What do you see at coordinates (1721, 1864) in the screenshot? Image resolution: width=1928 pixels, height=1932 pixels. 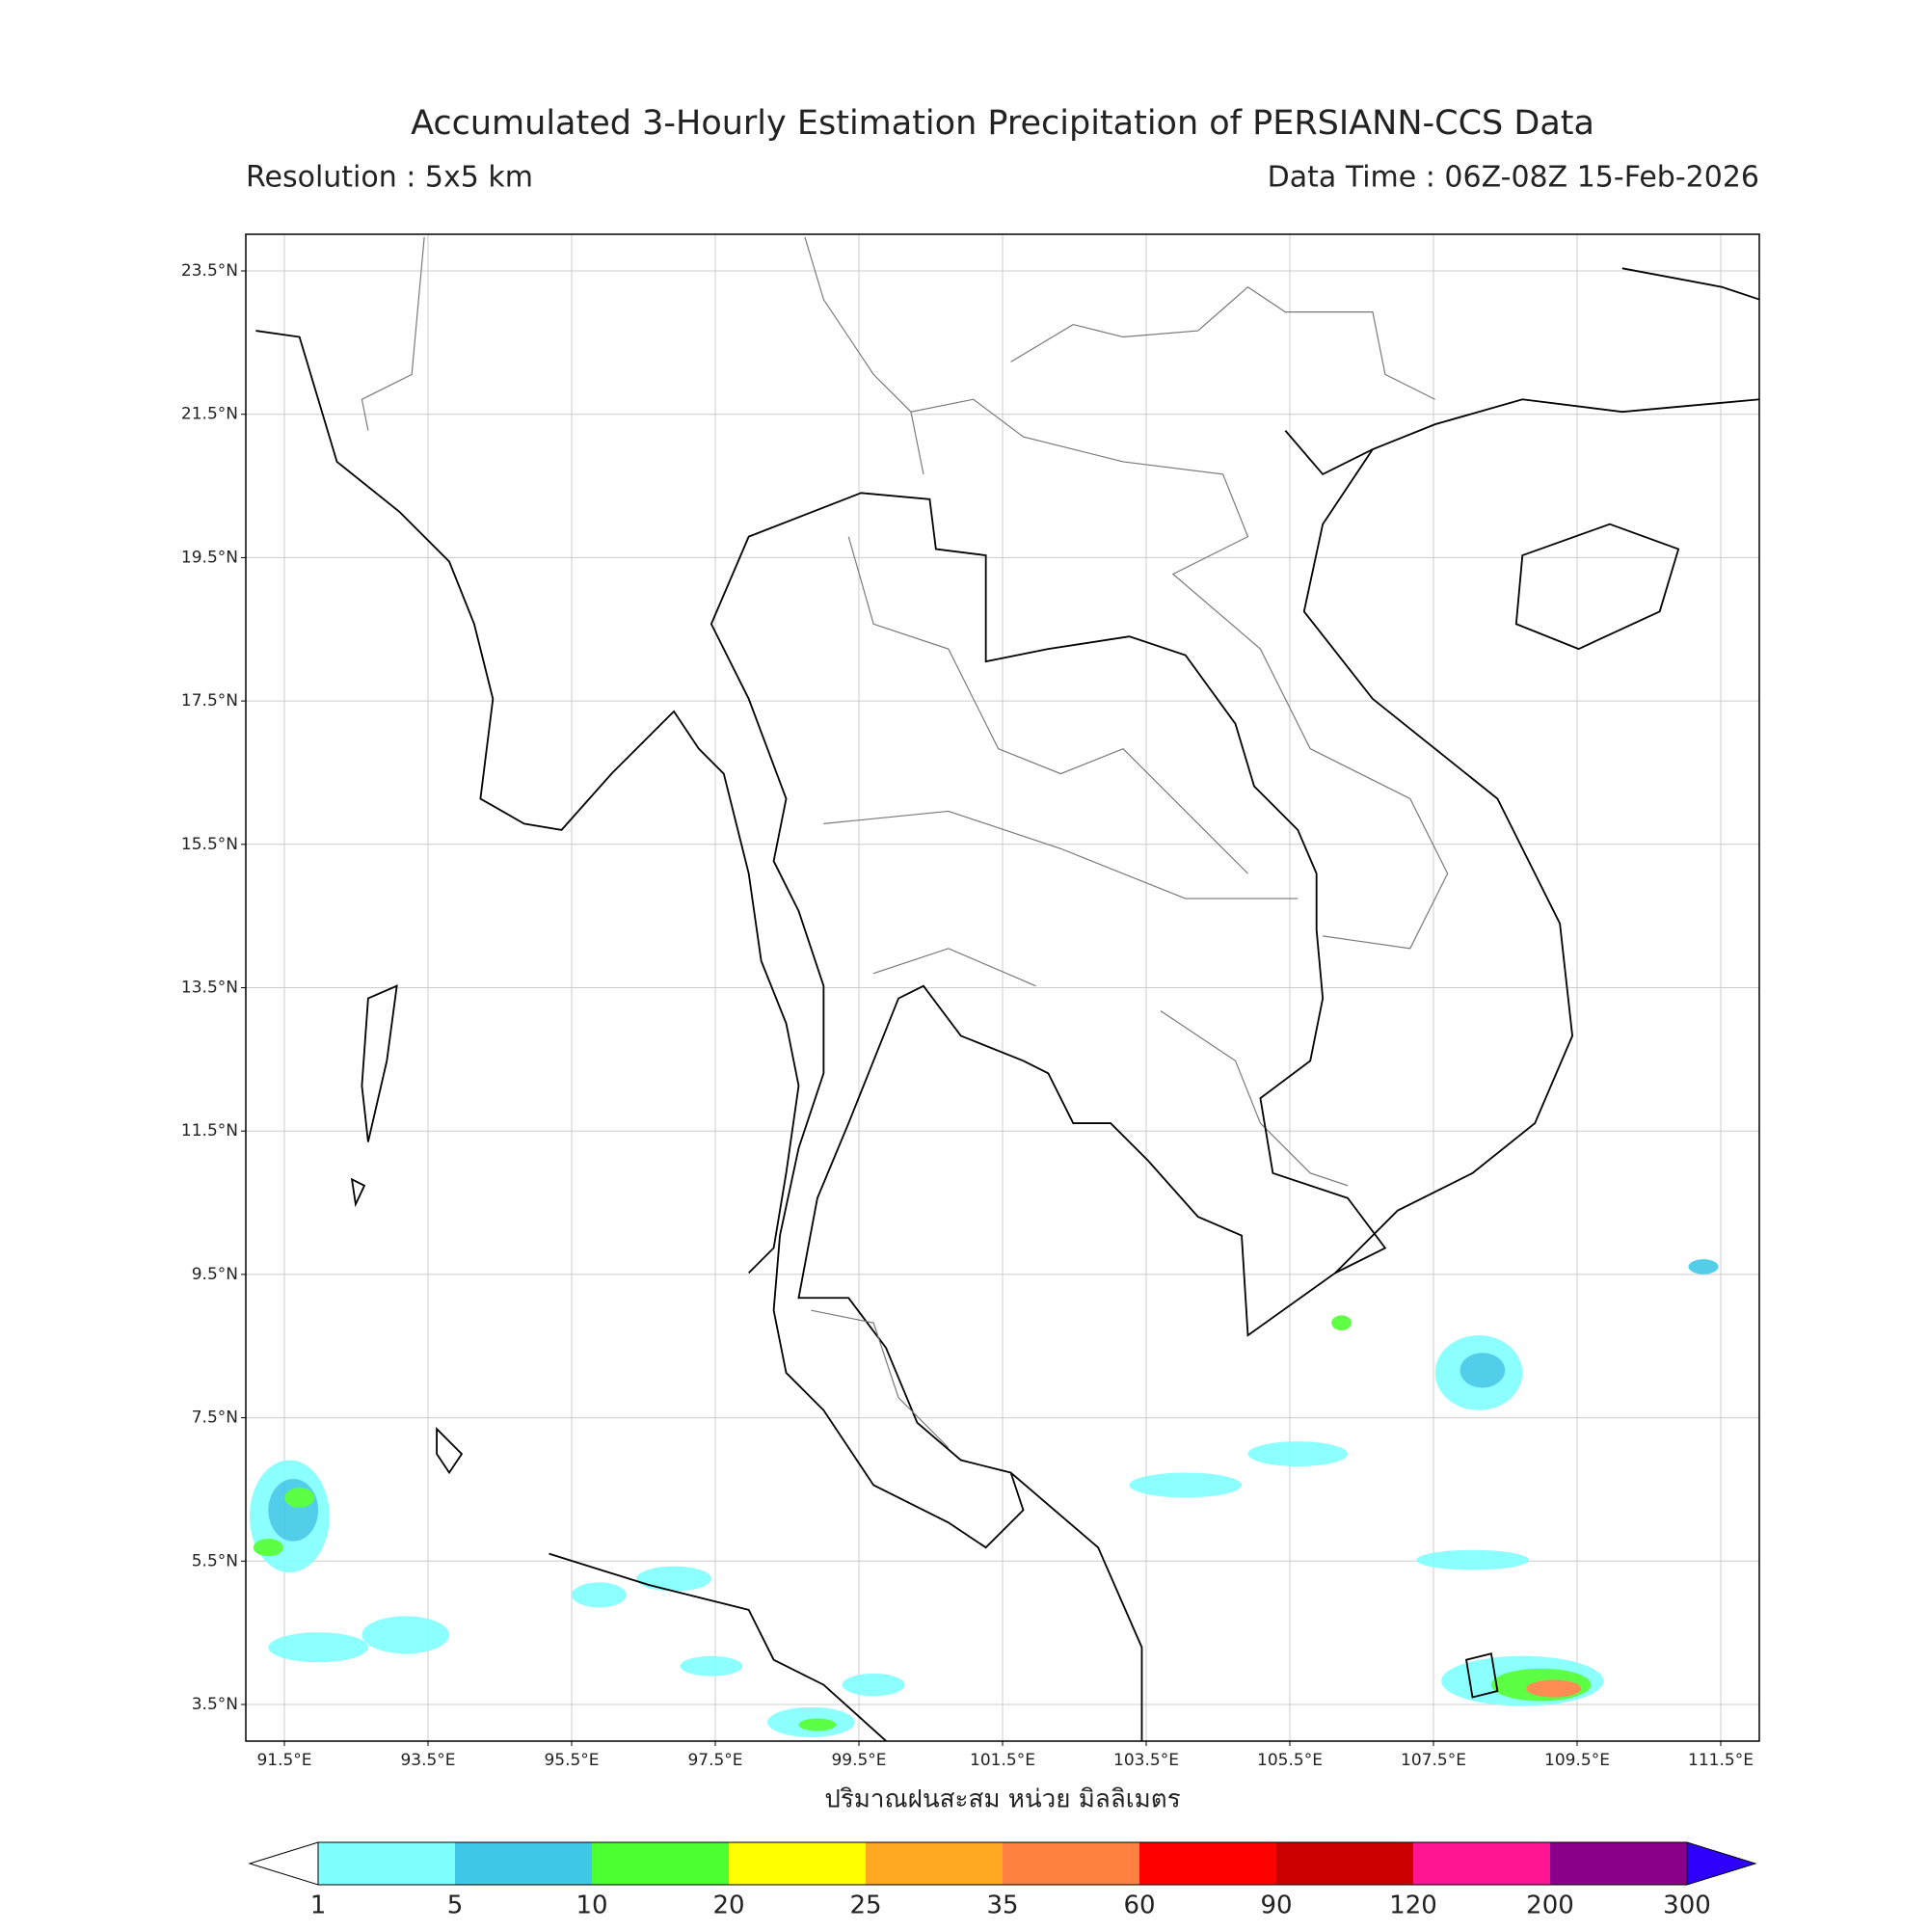 I see `colorbar-over` at bounding box center [1721, 1864].